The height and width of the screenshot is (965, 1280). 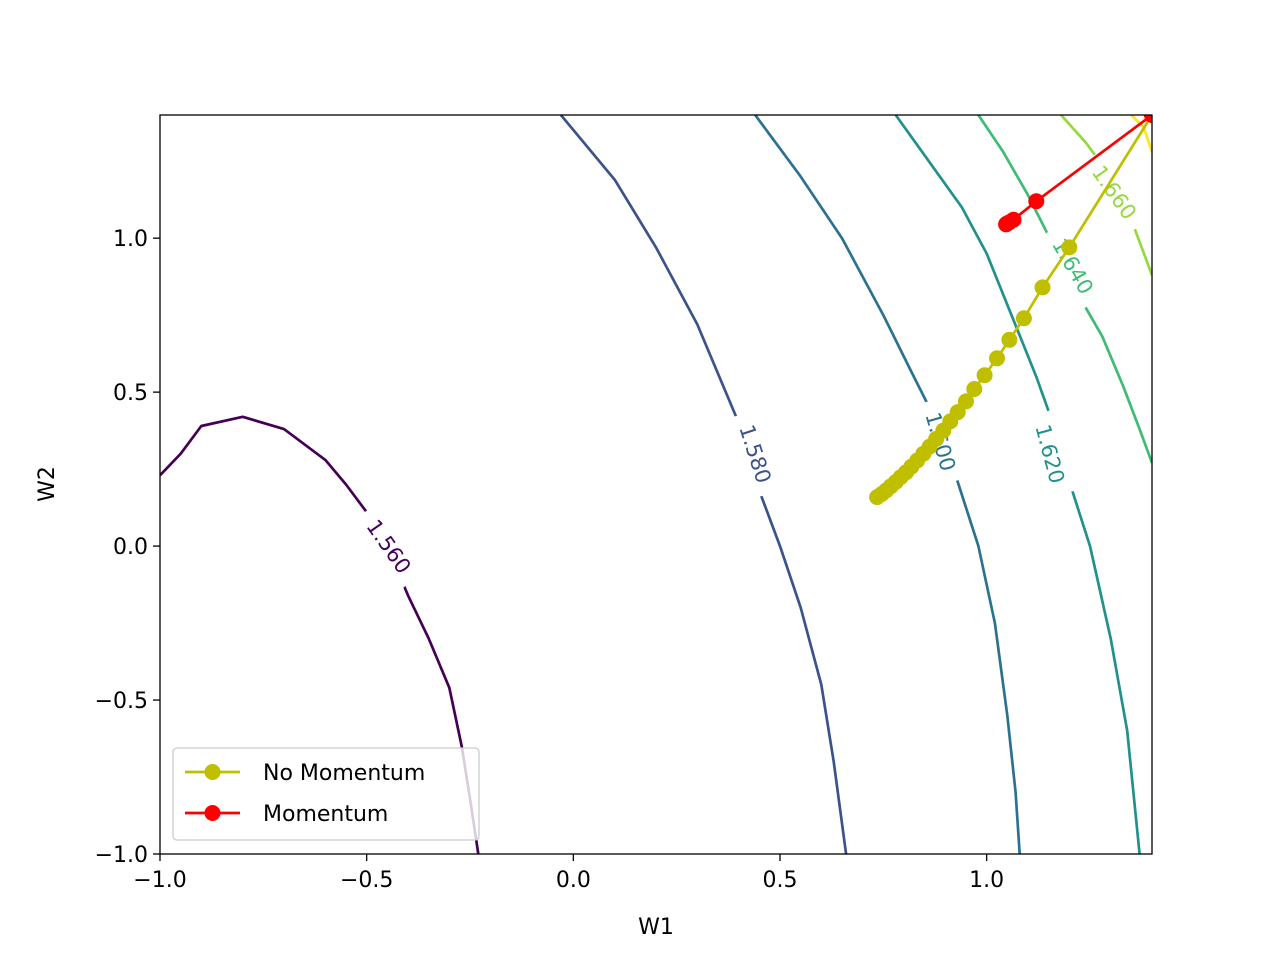 What do you see at coordinates (986, 880) in the screenshot?
I see `x-tick-label: 1.0` at bounding box center [986, 880].